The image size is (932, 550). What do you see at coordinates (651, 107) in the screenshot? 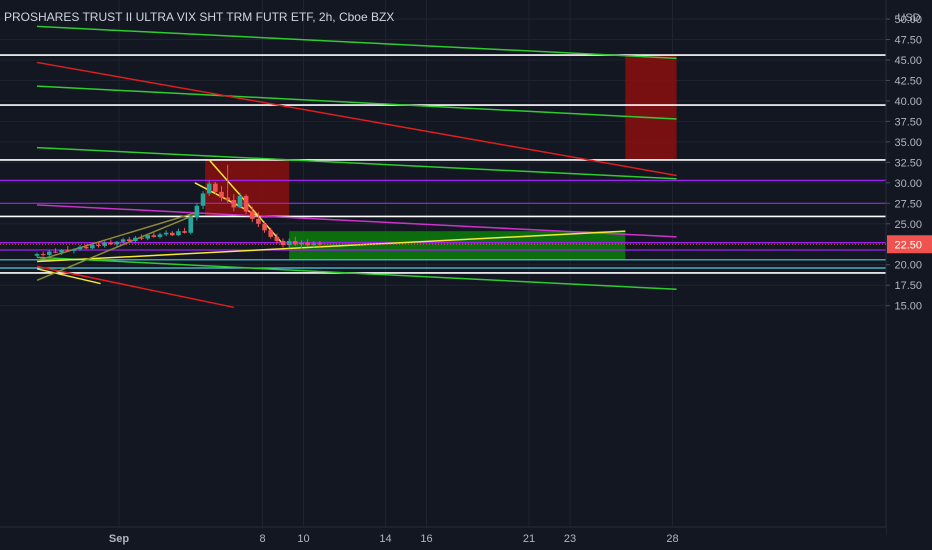
I see `resistance-zone` at bounding box center [651, 107].